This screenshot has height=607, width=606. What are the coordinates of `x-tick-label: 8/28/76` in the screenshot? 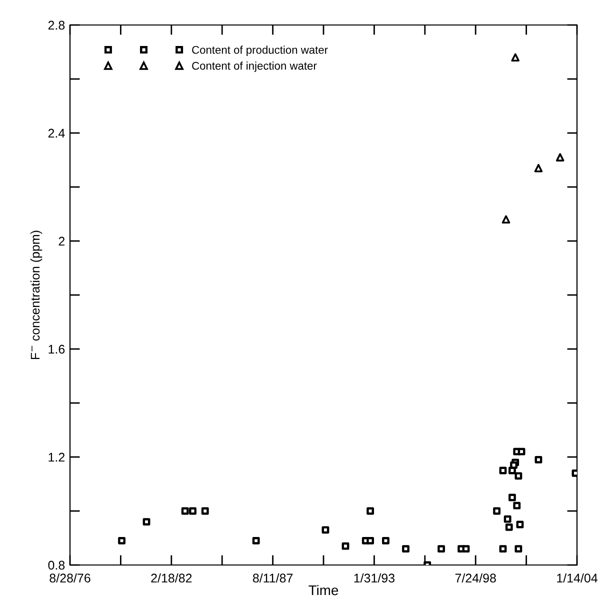 It's located at (70, 578).